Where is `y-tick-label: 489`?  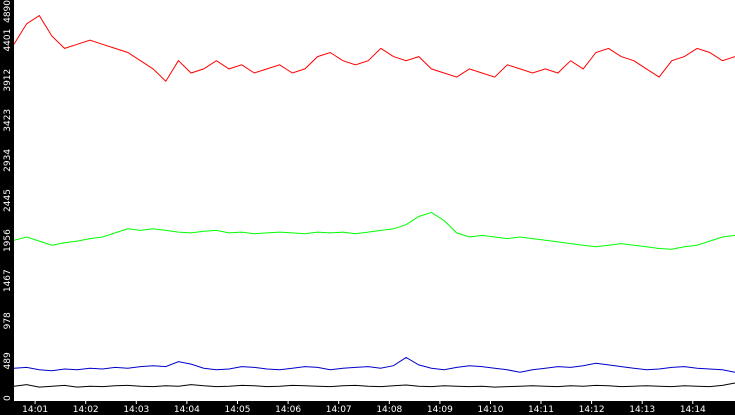
y-tick-label: 489 is located at coordinates (8, 360).